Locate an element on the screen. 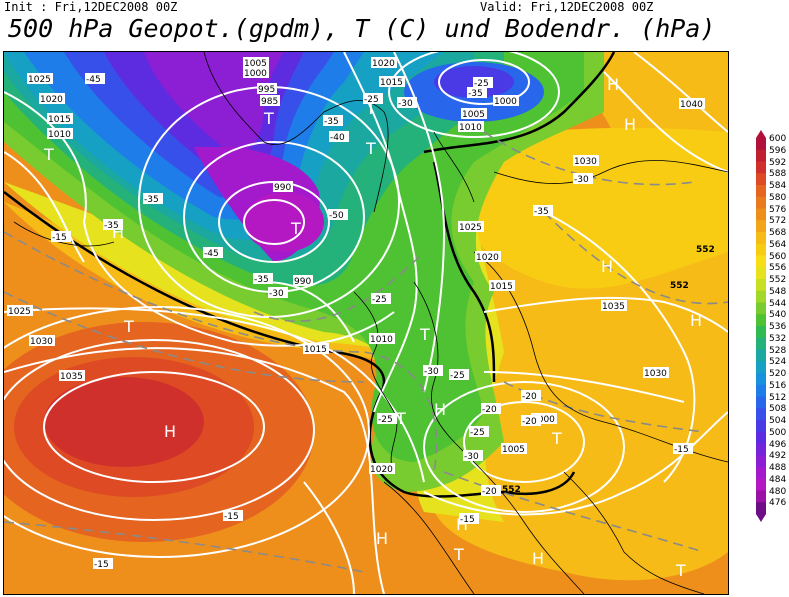 This screenshot has height=597, width=789. temperature-label: -30 is located at coordinates (431, 372).